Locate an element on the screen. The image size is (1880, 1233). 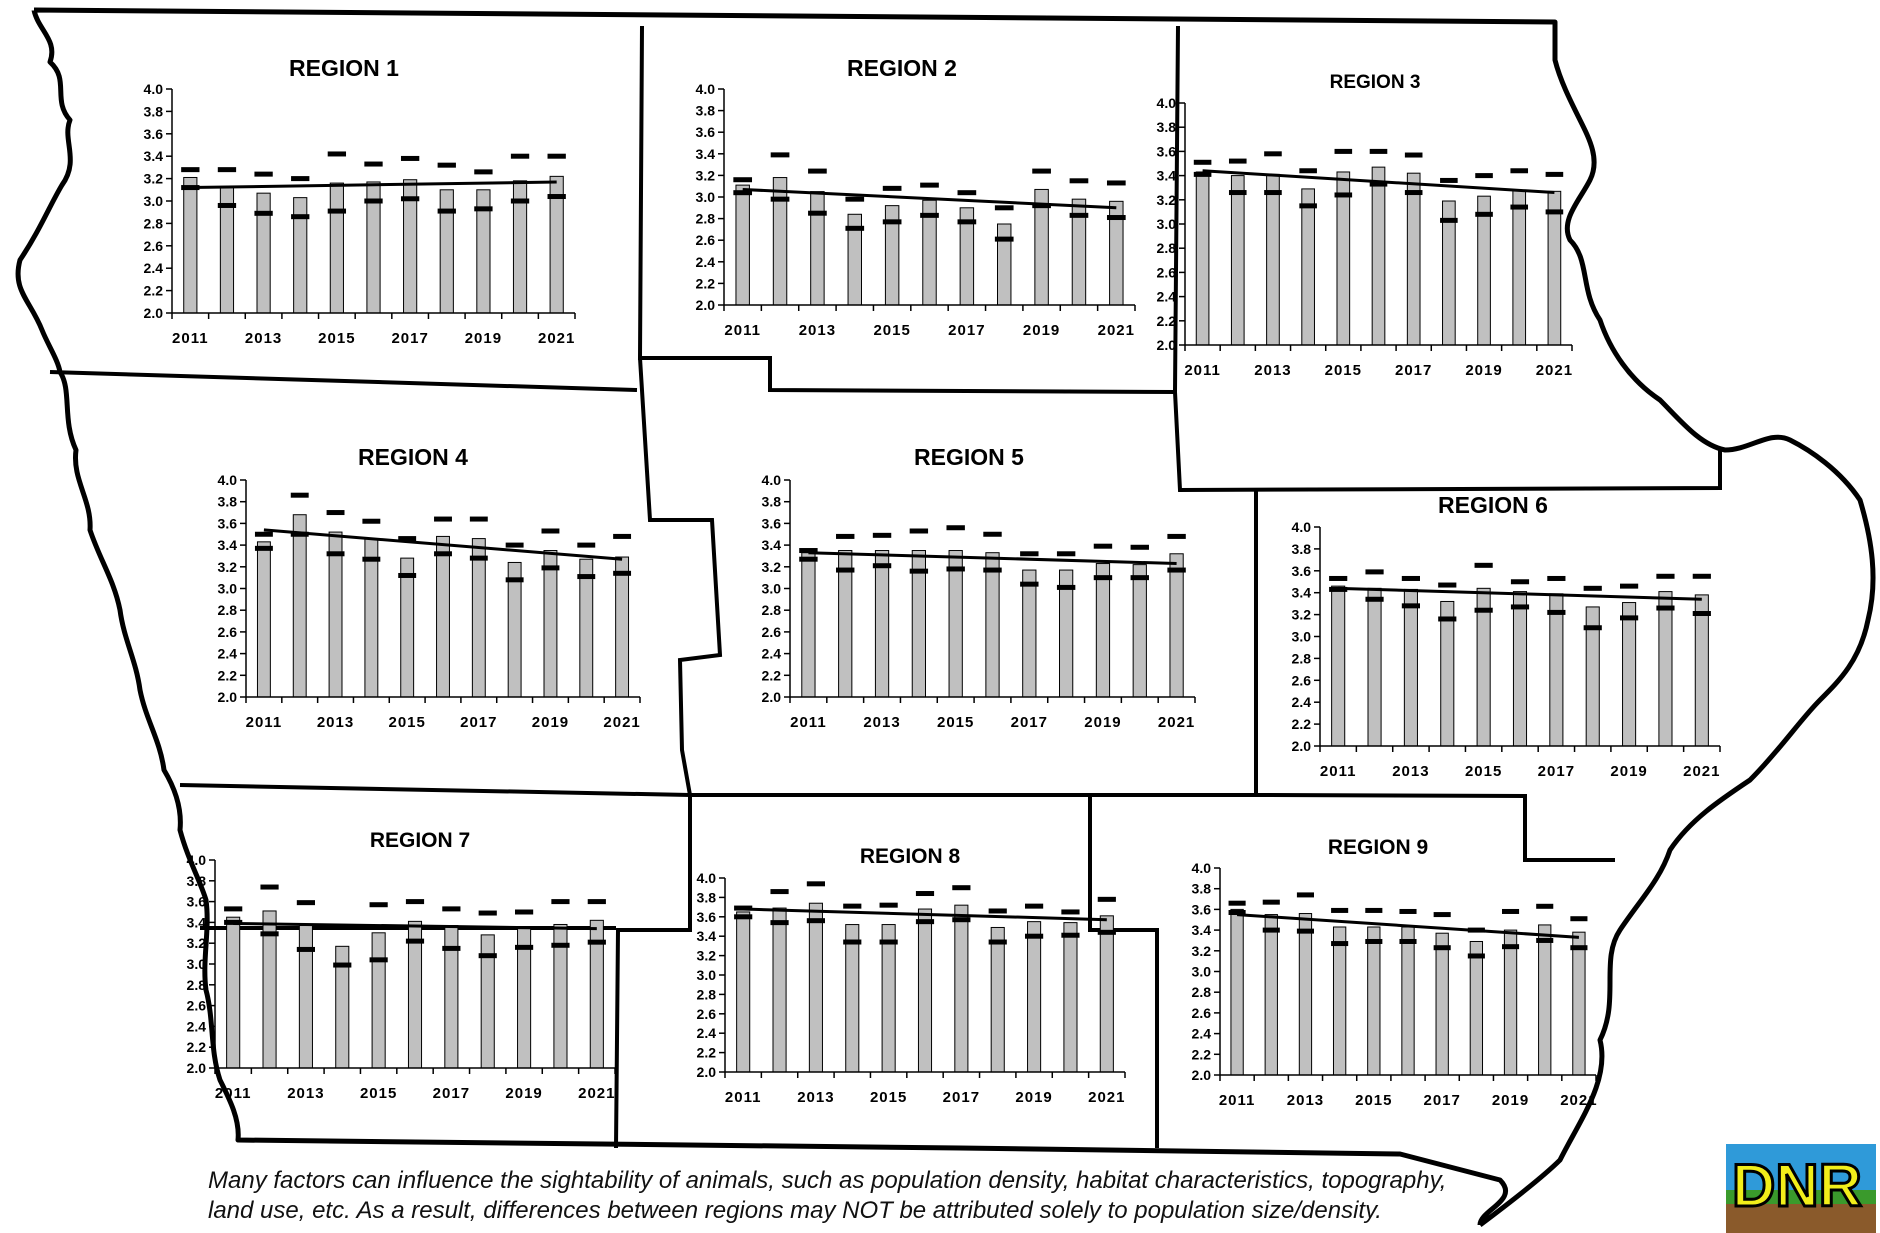
chart-title: REGION 8 is located at coordinates (910, 856).